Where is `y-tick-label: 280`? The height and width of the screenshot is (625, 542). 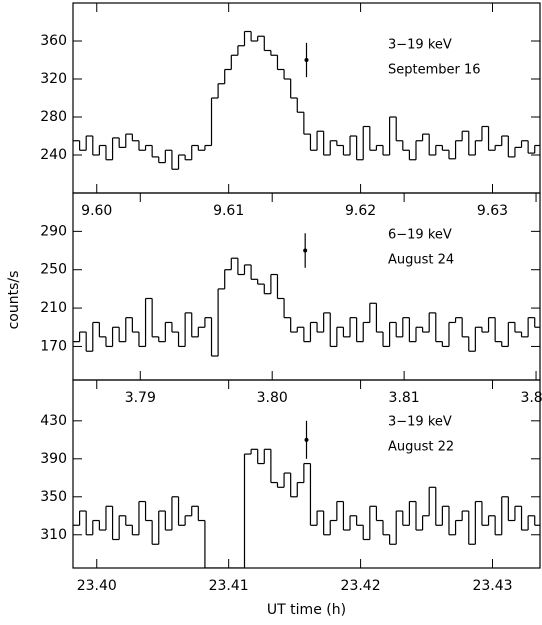 y-tick-label: 280 is located at coordinates (53, 117).